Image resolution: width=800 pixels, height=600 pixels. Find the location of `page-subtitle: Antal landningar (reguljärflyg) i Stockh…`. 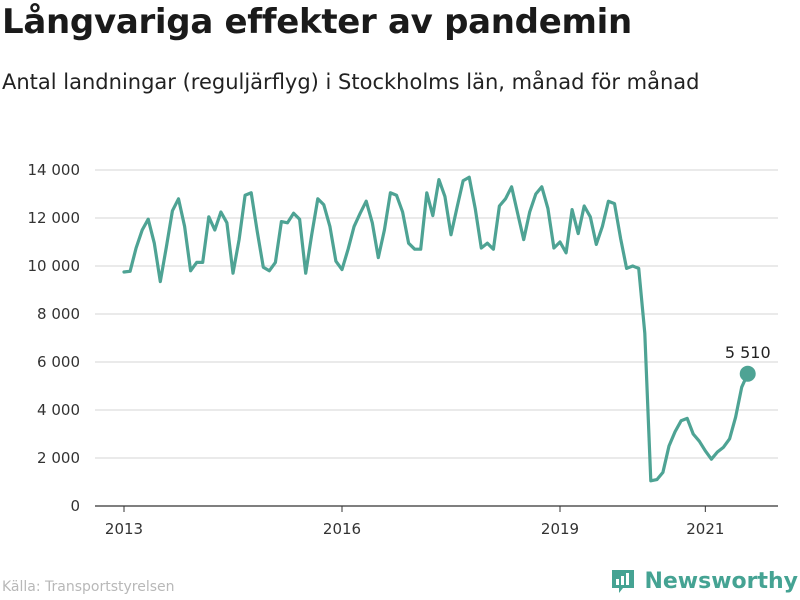

page-subtitle: Antal landningar (reguljärflyg) i Stockh… is located at coordinates (351, 82).